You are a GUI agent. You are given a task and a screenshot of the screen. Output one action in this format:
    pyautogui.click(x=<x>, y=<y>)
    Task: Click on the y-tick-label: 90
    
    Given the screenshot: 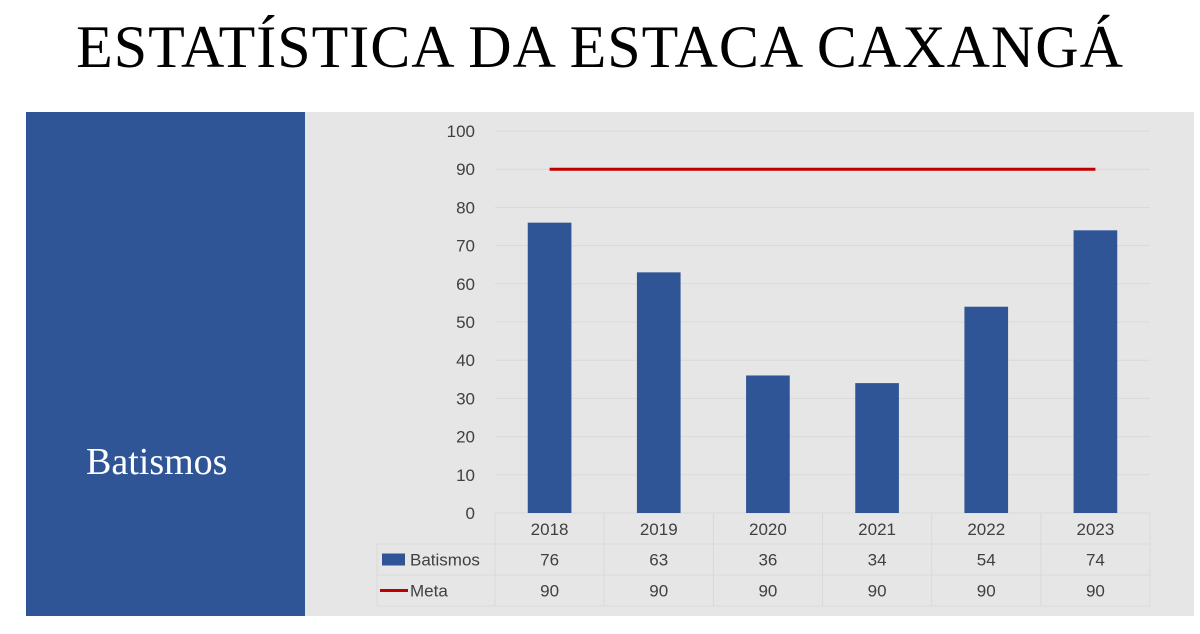 What is the action you would take?
    pyautogui.click(x=465, y=169)
    